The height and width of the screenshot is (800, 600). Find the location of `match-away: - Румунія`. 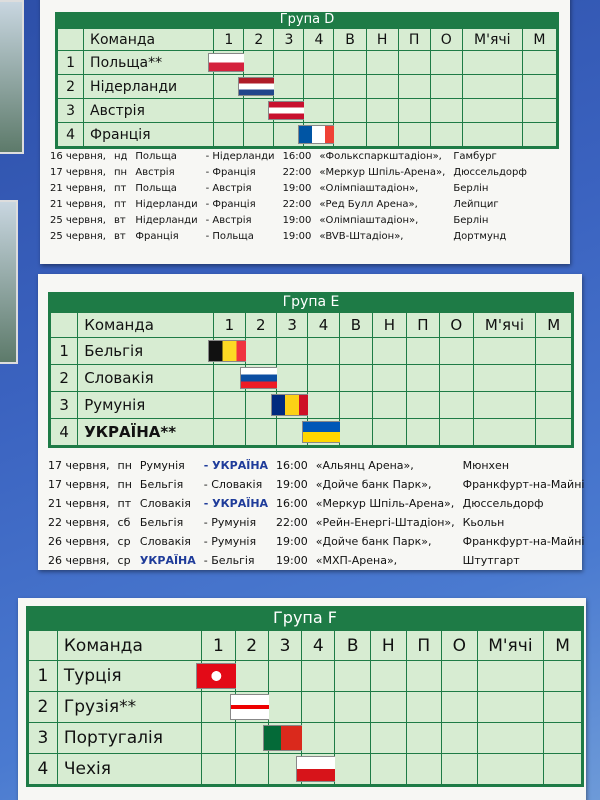

match-away: - Румунія is located at coordinates (230, 541).